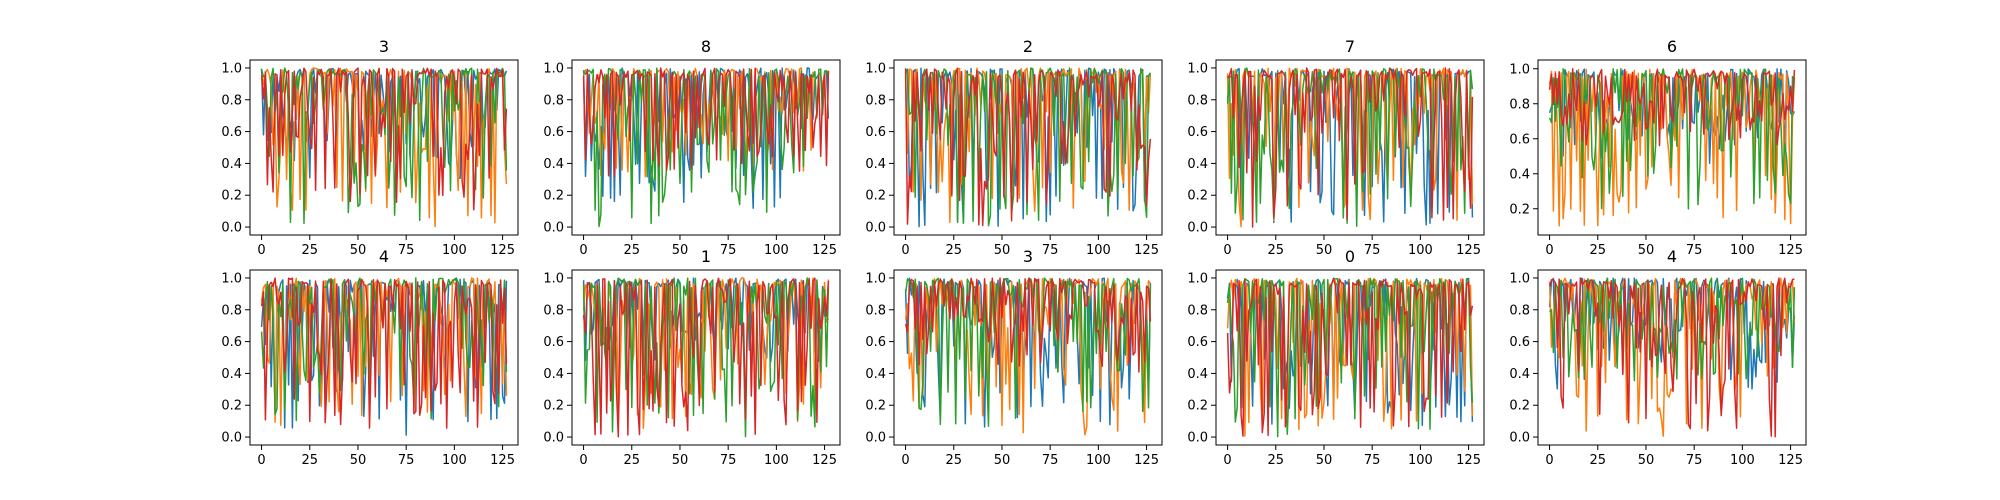 The image size is (2000, 500). I want to click on subplot-panel-4: 0 25 50 75 100 125 0.0 0.2 0.4 0.6 0.8 1.0 7, so click(1336, 147).